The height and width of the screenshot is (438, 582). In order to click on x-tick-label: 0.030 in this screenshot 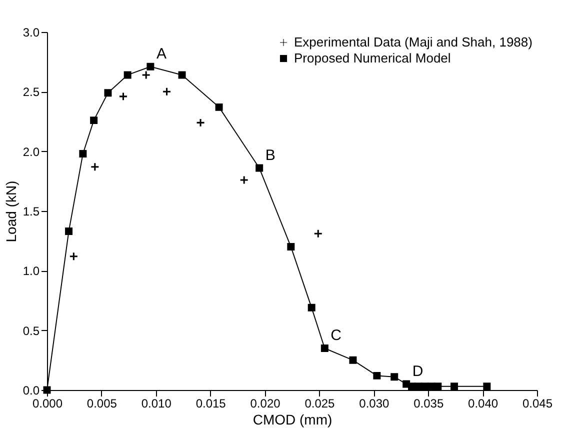, I will do `click(374, 403)`.